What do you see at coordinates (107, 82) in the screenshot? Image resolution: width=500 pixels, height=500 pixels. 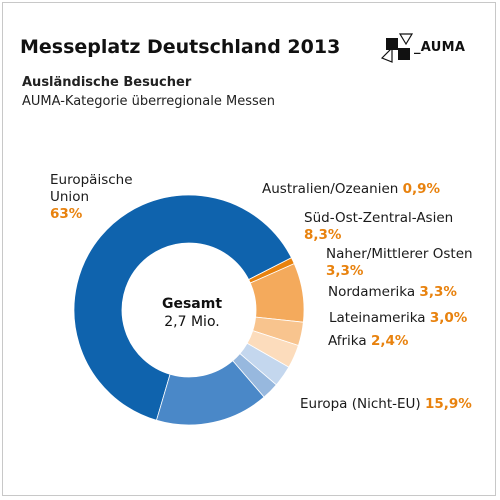 I see `chart-subtitle: Ausländische Besucher` at bounding box center [107, 82].